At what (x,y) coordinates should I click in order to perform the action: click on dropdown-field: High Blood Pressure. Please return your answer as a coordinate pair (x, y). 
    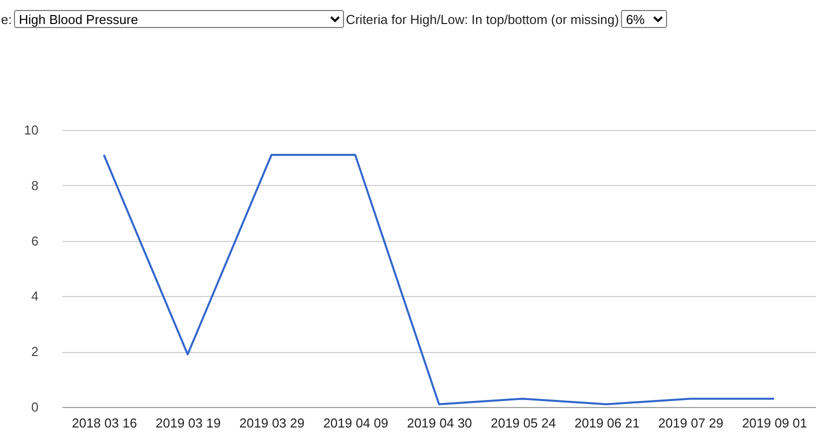
    Looking at the image, I should click on (179, 19).